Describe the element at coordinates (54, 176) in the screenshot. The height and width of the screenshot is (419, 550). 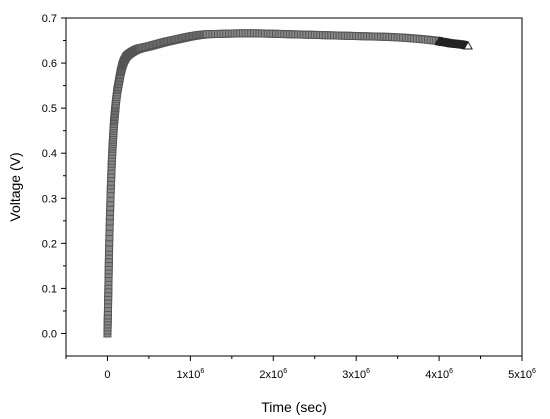
I see `y-axis-ticks: 0.0 0.1 0.2 0.3 0.4 0.5 0.6 0.7` at that location.